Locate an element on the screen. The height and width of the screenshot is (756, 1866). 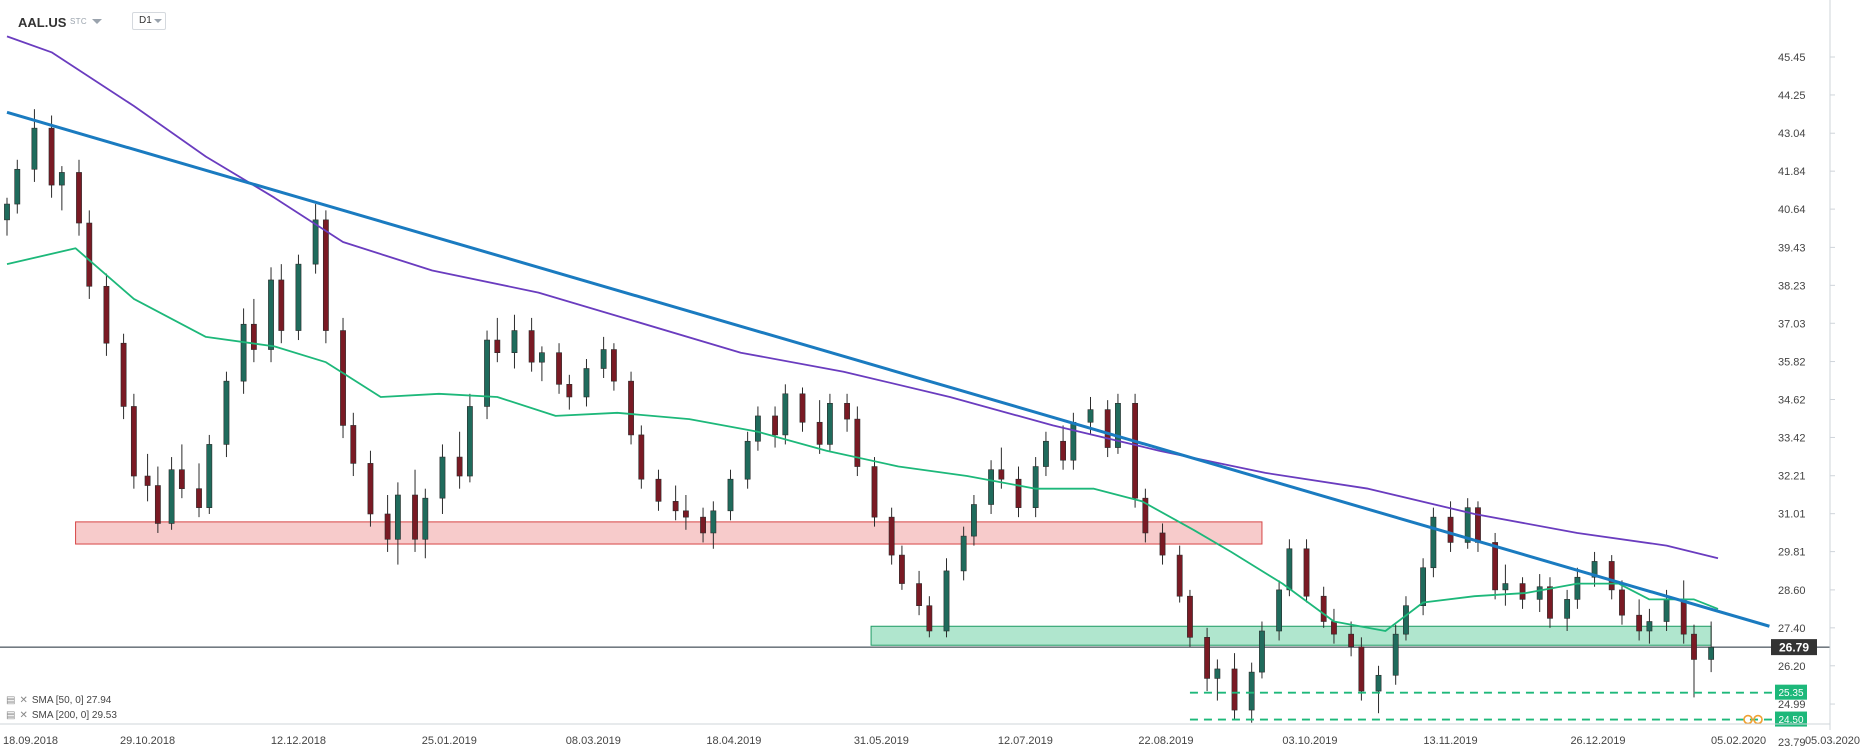
legend-sma50: ▤ ✕ SMA [50, 0] 27.94 is located at coordinates (58, 700).